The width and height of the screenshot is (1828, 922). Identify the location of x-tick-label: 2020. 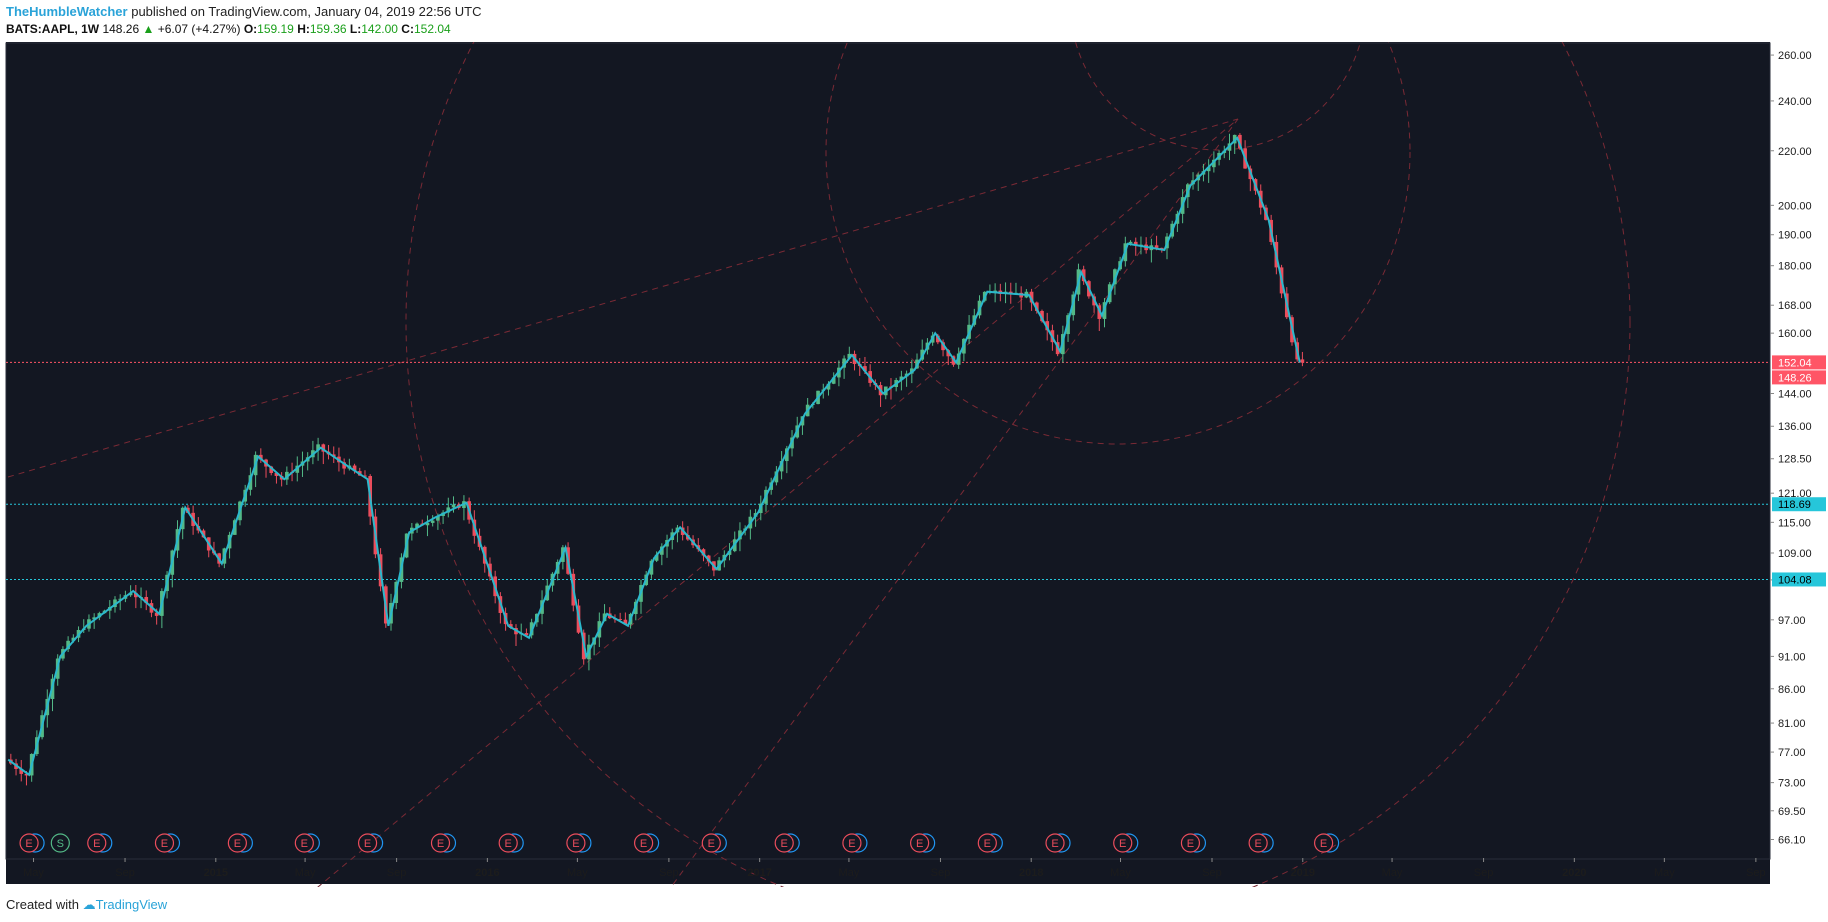
(1574, 873).